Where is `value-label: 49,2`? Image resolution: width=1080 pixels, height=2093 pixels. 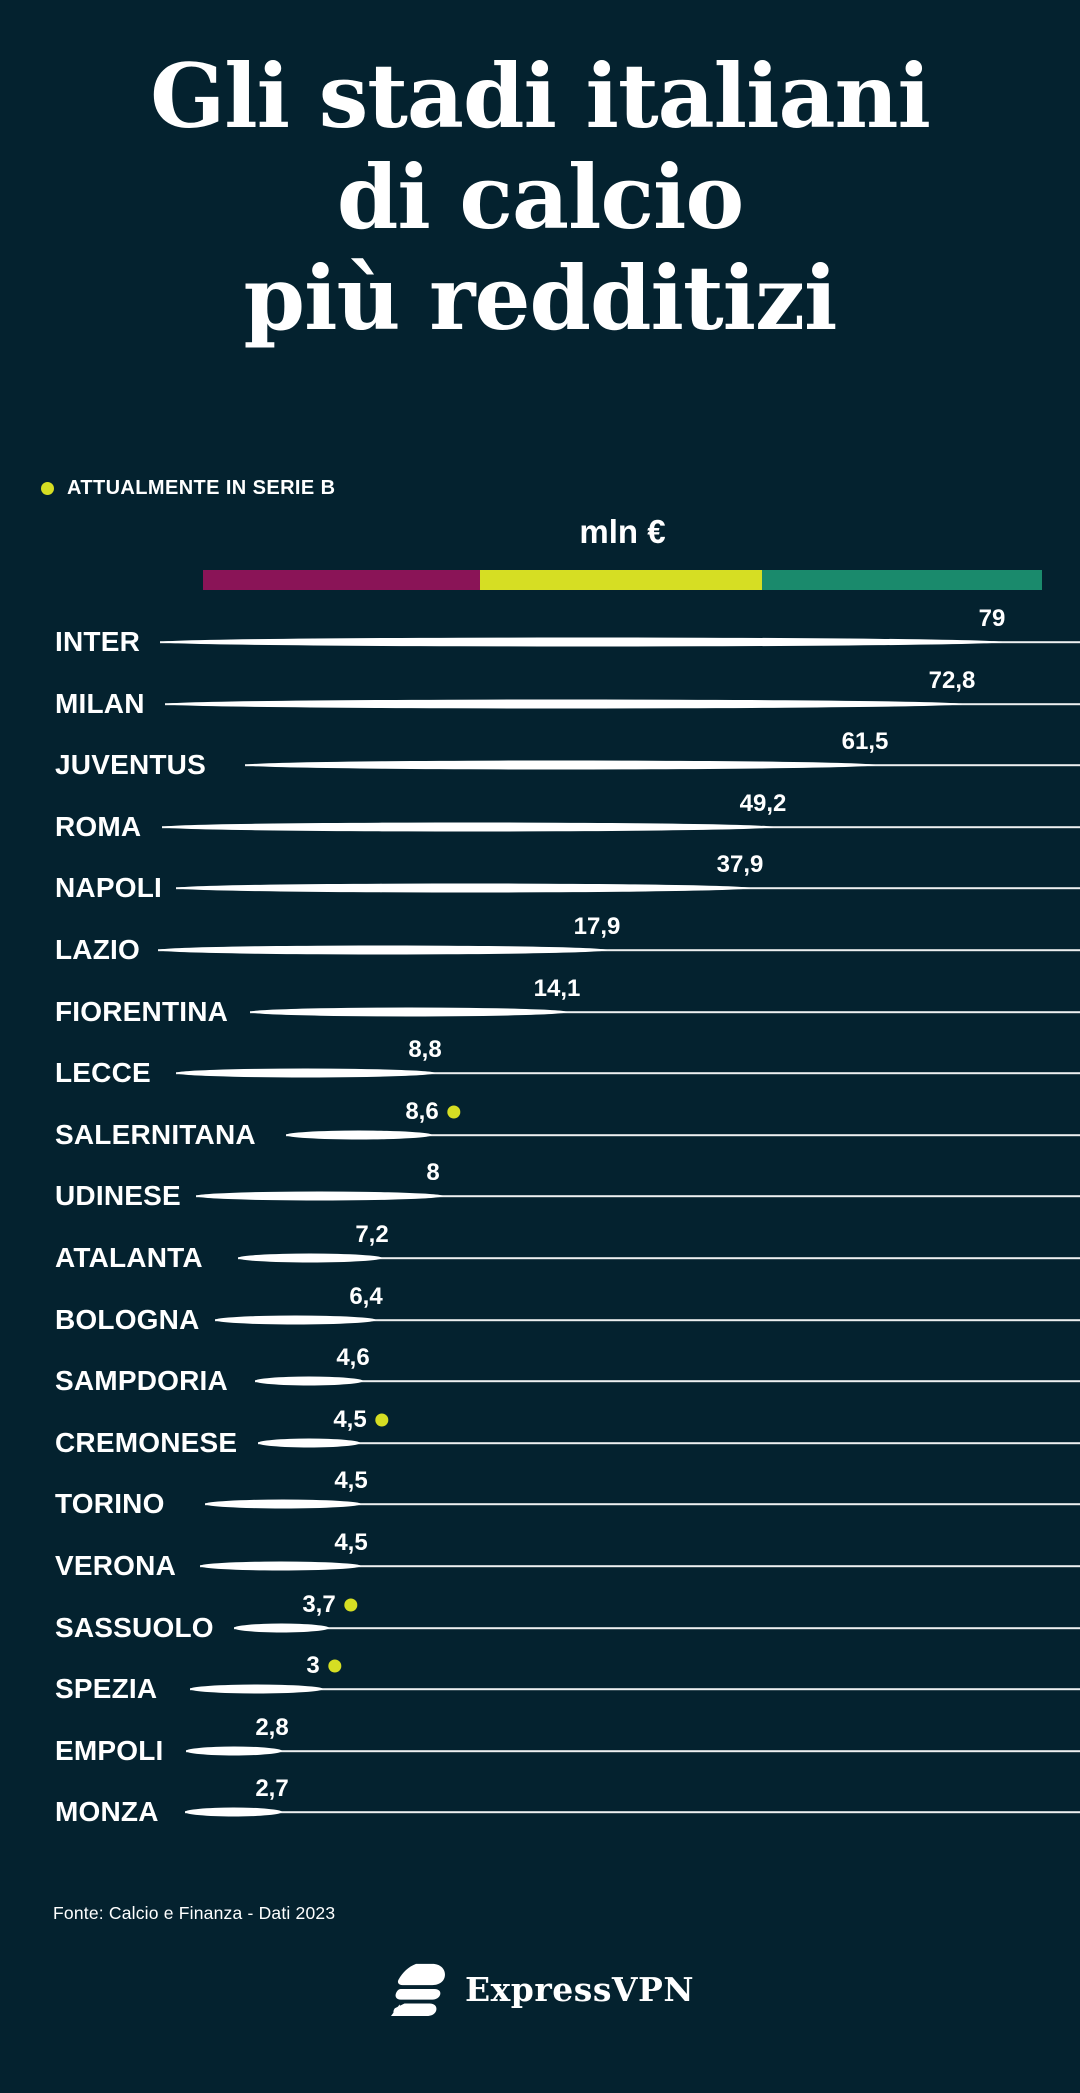
value-label: 49,2 is located at coordinates (763, 804).